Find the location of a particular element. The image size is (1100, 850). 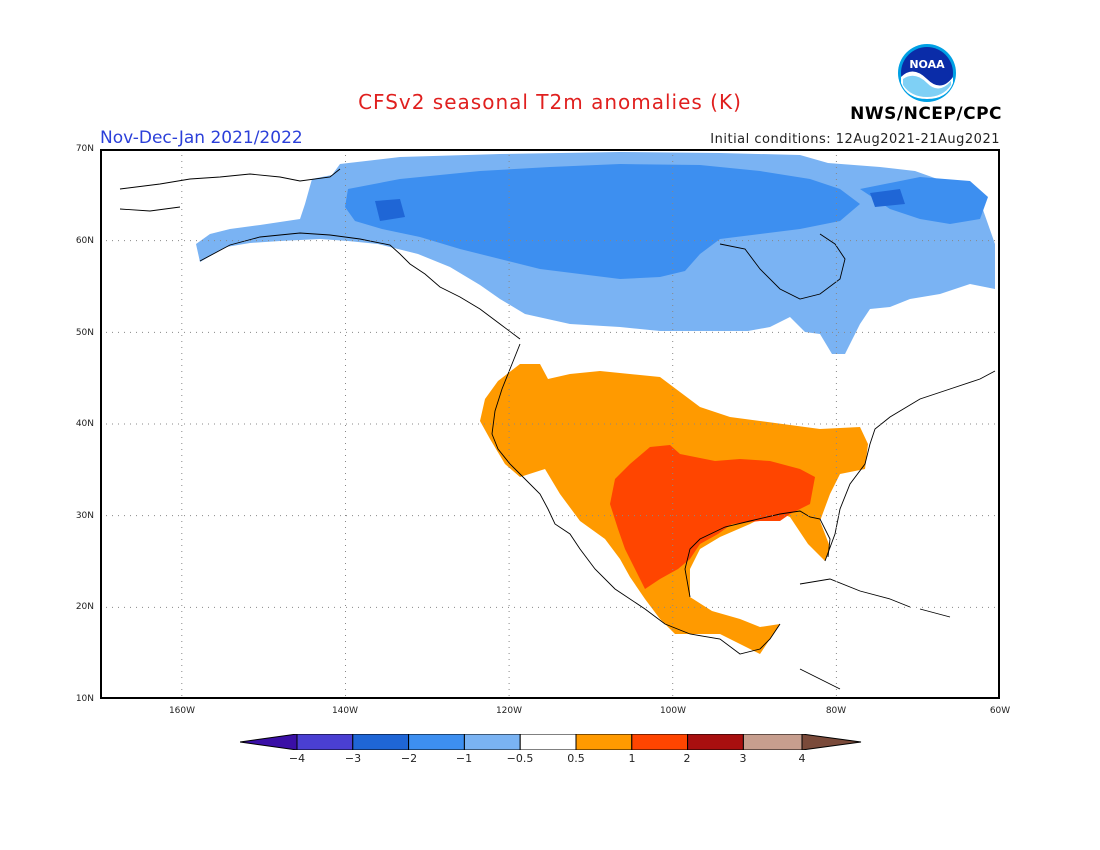

coastline-alaska is located at coordinates (320, 254).